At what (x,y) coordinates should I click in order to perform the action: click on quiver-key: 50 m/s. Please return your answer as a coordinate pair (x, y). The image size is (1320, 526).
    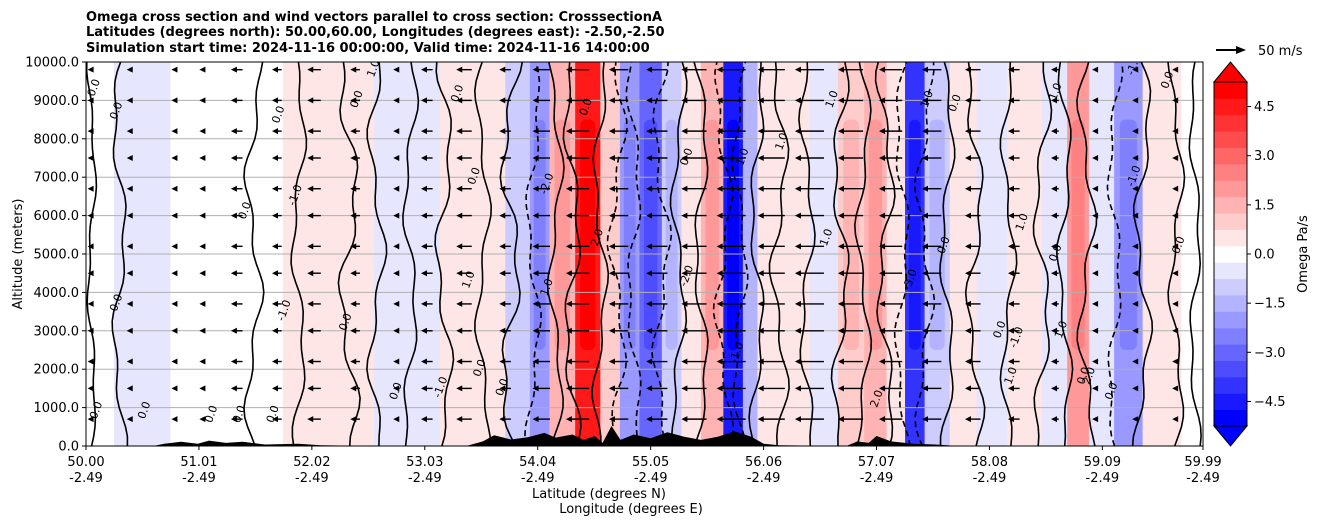
    Looking at the image, I should click on (1259, 51).